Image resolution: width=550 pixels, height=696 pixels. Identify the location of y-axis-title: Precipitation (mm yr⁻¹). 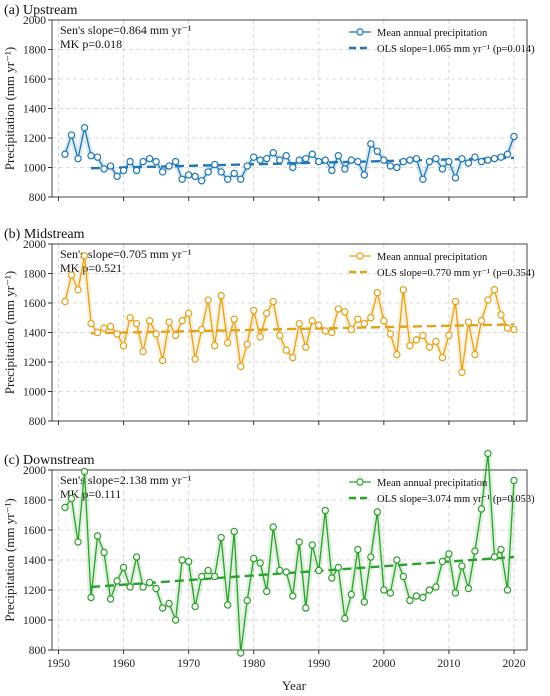
(9, 108).